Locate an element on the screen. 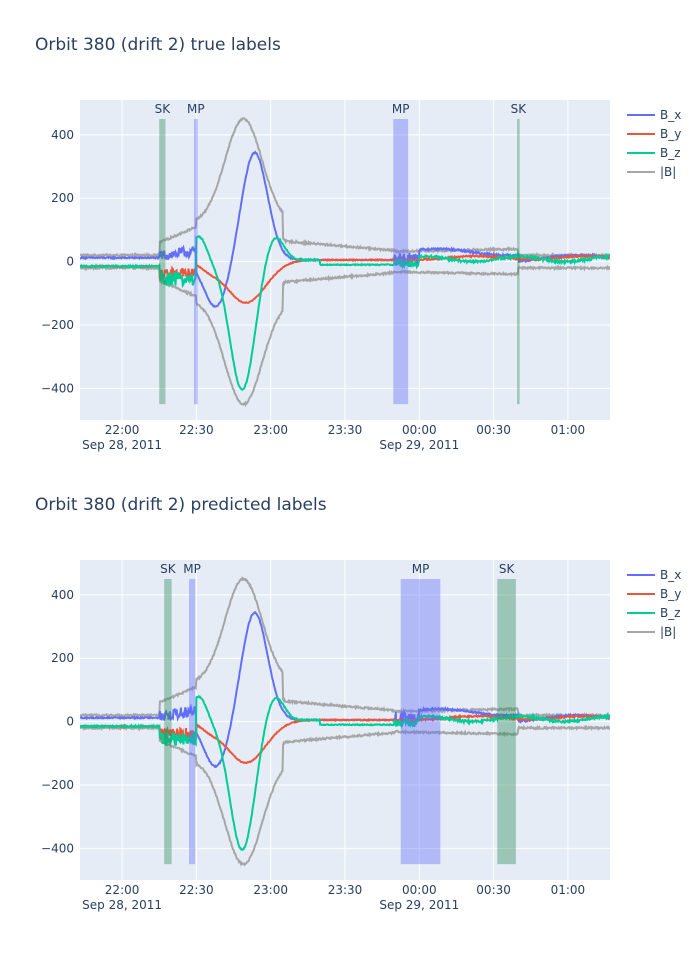 This screenshot has width=700, height=964. chart-title: Orbit 380 (drift 2) predicted labels is located at coordinates (181, 505).